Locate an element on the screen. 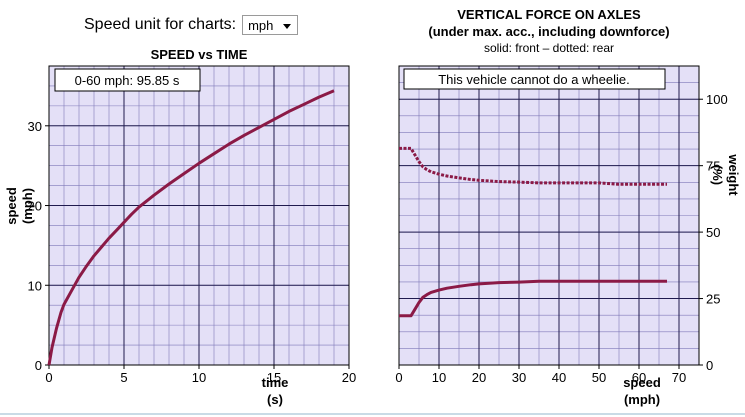 The height and width of the screenshot is (417, 745). x-tick-label: 30 is located at coordinates (519, 377).